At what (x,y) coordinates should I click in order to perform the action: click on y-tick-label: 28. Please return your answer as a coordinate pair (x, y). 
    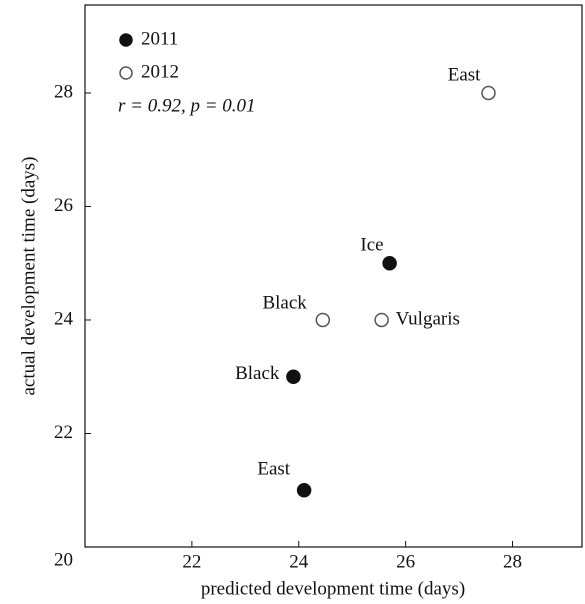
    Looking at the image, I should click on (63, 91).